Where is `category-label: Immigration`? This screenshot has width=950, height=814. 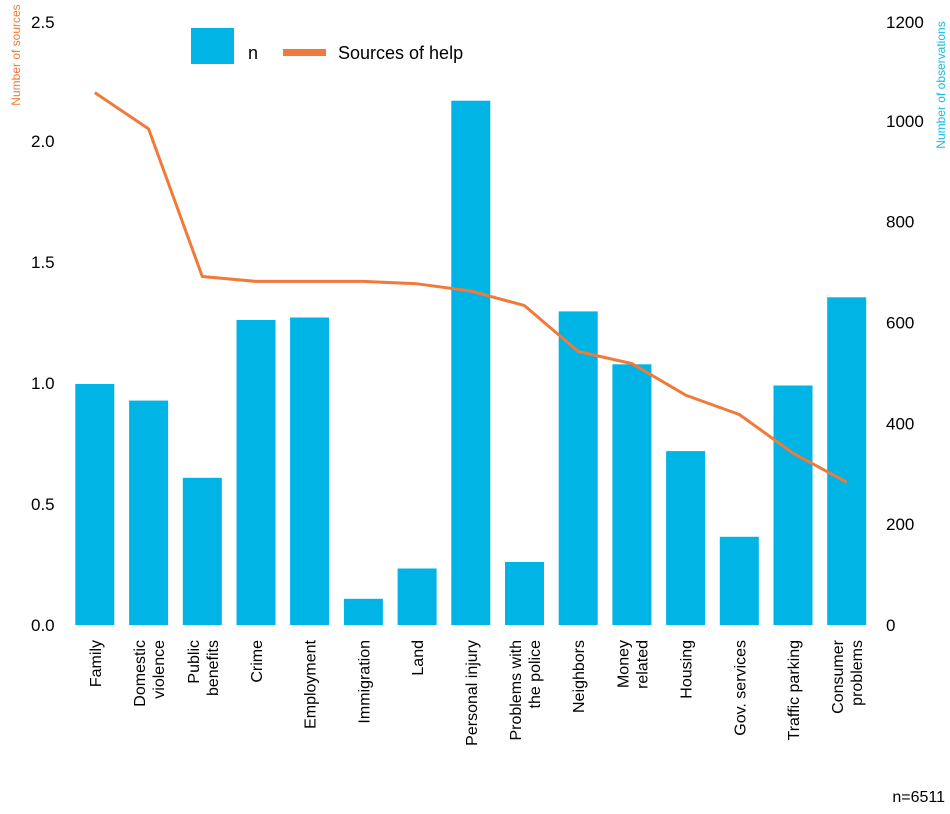 category-label: Immigration is located at coordinates (364, 682).